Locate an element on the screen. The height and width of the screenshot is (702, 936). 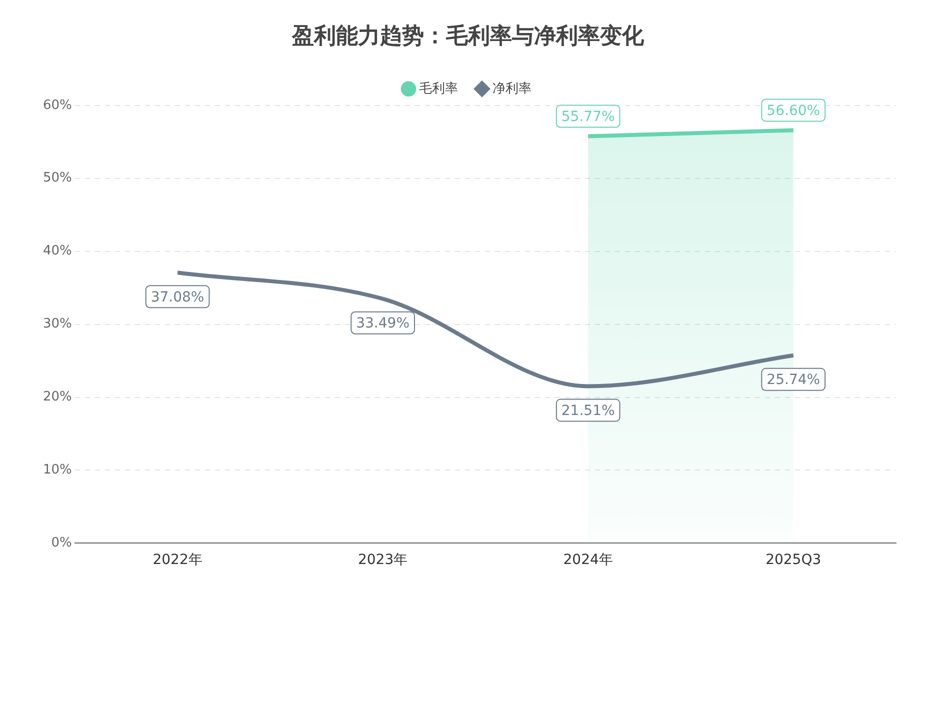
data-label: 37.08% is located at coordinates (177, 297).